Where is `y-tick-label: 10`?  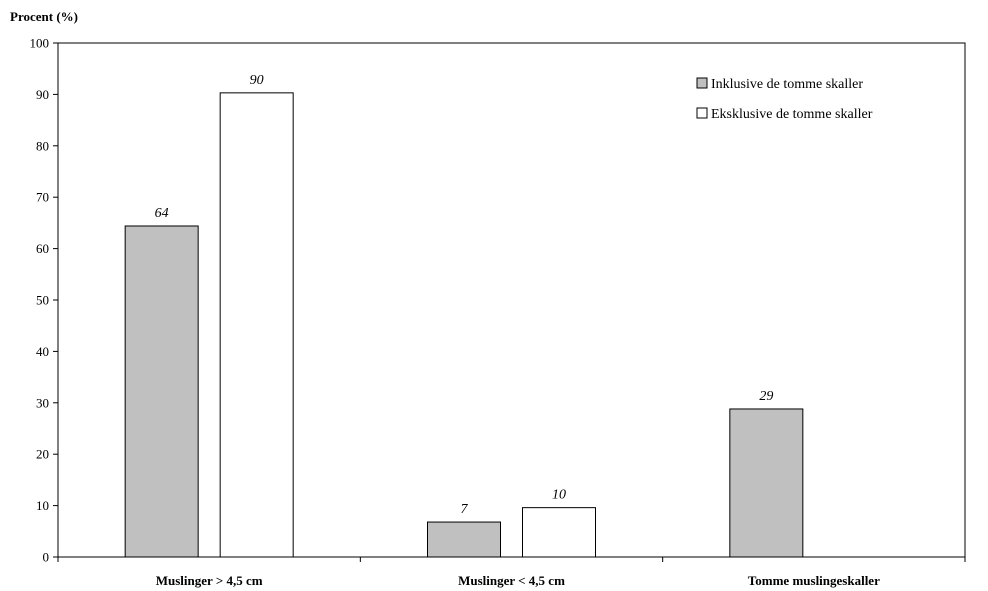
y-tick-label: 10 is located at coordinates (42, 505).